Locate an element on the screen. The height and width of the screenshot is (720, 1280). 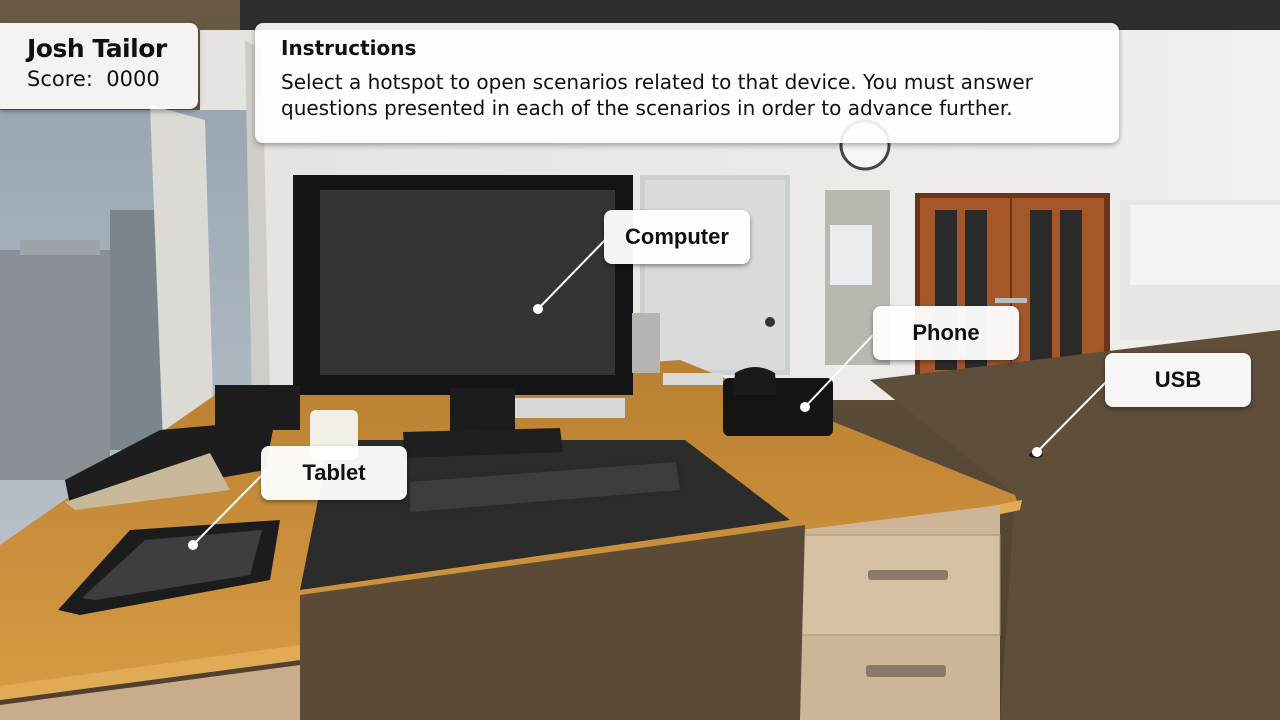
computer-hotspot-button: Computer is located at coordinates (677, 237).